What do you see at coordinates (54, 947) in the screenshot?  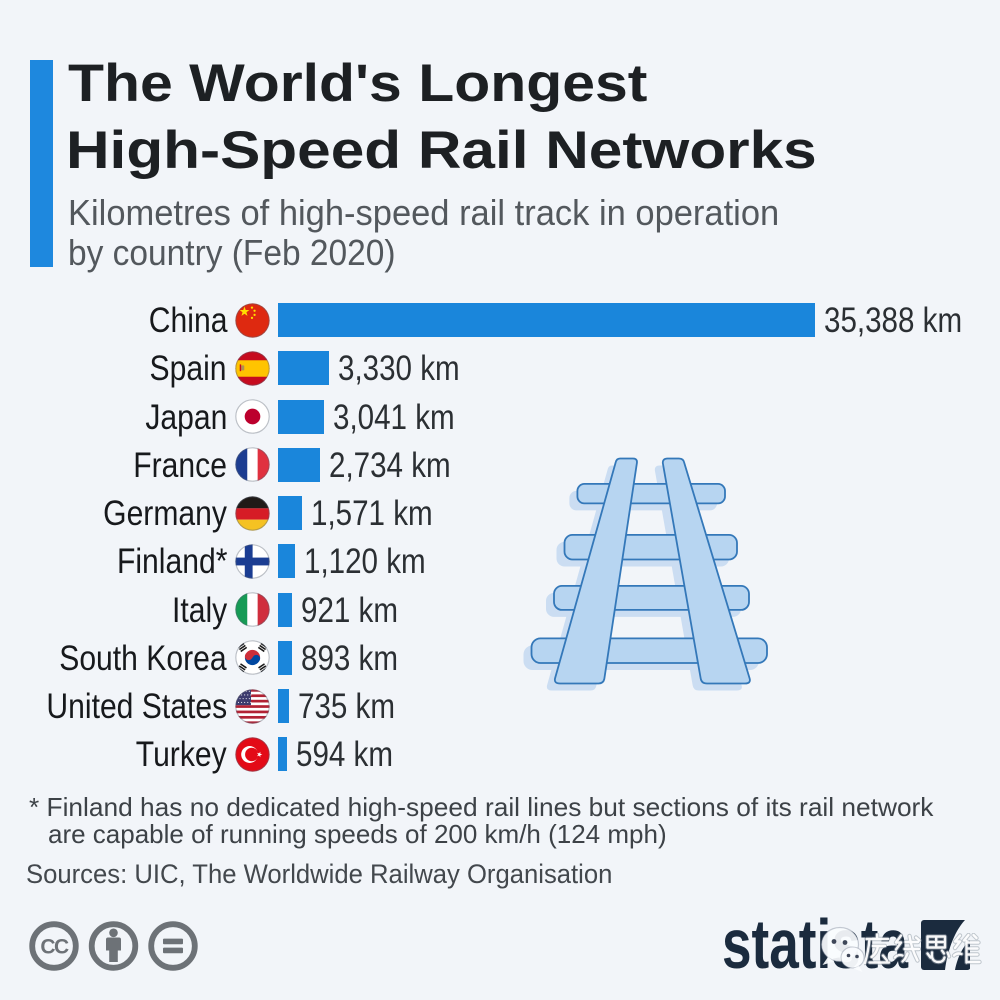 I see `svg-text: CC` at bounding box center [54, 947].